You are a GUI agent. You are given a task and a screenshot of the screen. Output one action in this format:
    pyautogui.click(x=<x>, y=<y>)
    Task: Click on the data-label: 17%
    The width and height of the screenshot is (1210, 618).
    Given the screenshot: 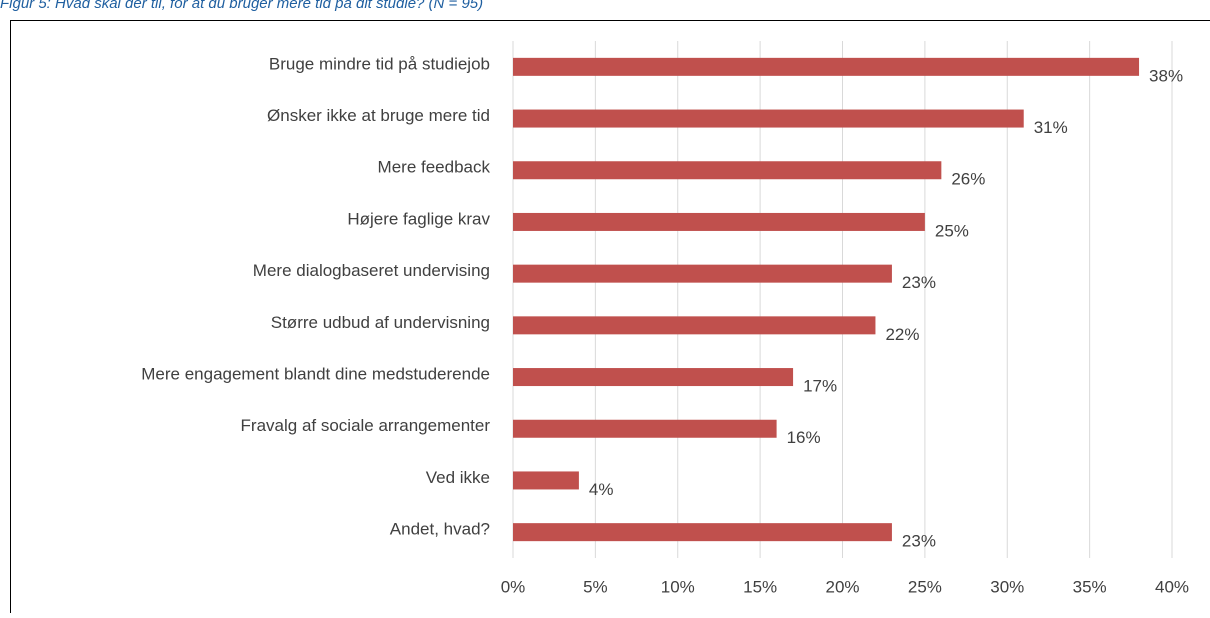 What is the action you would take?
    pyautogui.click(x=820, y=386)
    